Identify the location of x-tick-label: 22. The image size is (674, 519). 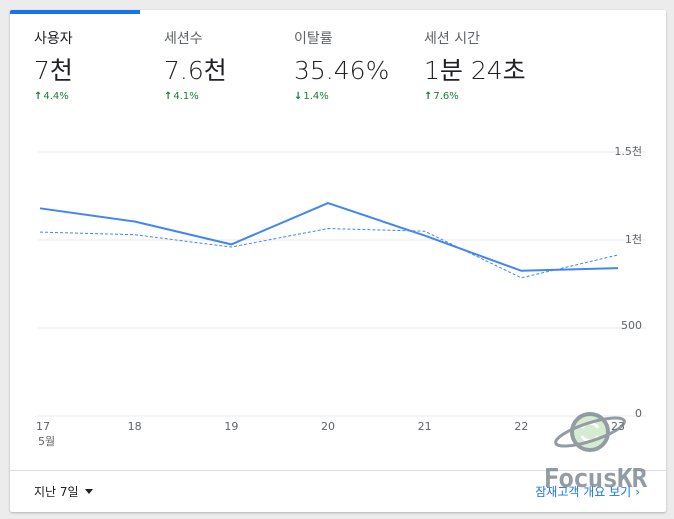
(521, 426).